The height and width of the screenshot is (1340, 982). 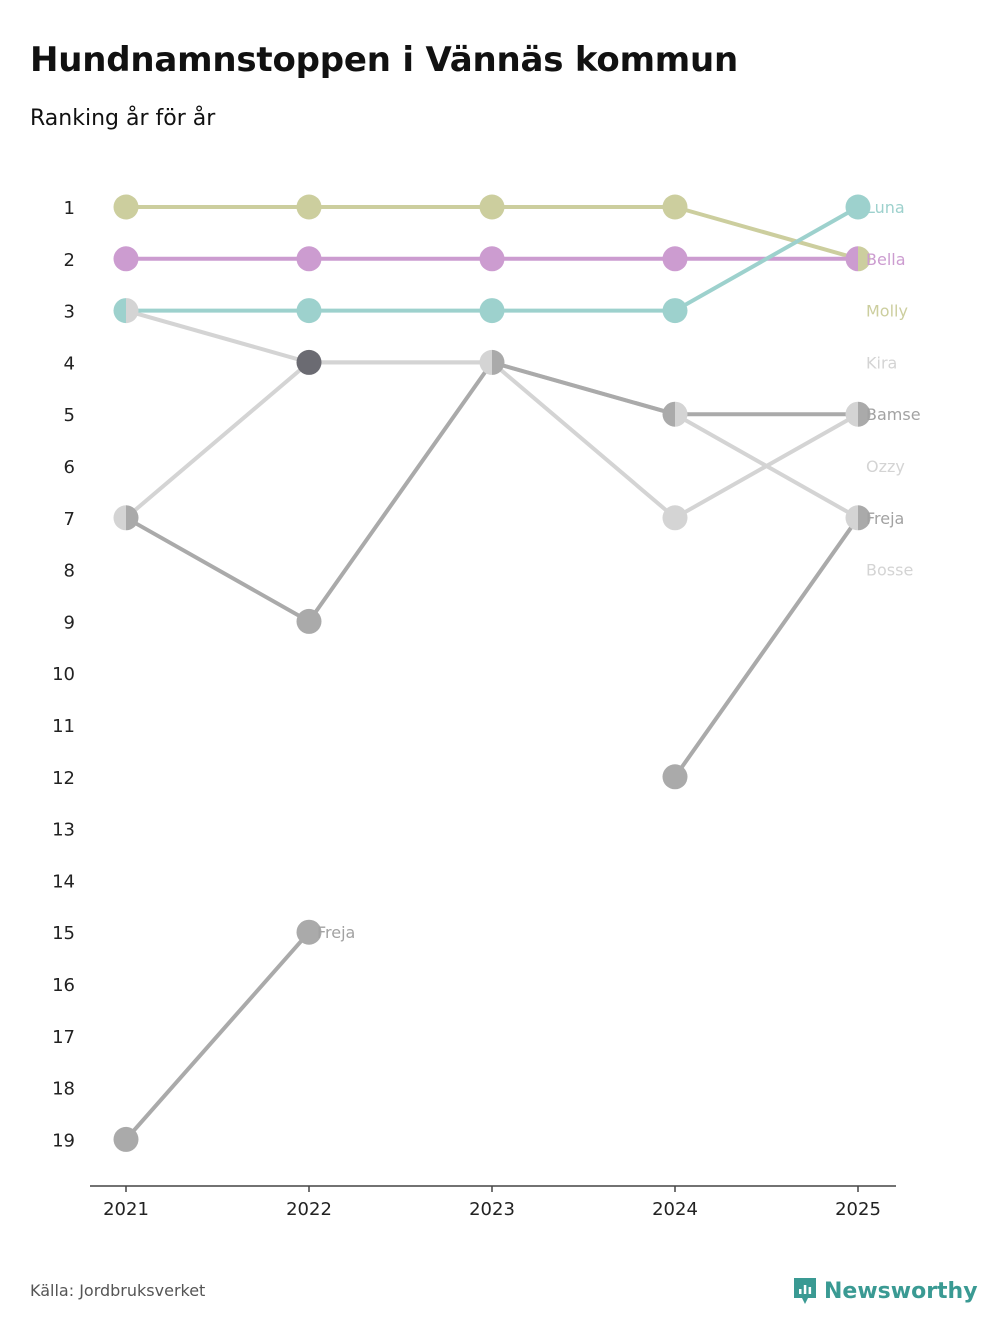 I want to click on y-tick-label: 8, so click(x=69, y=571).